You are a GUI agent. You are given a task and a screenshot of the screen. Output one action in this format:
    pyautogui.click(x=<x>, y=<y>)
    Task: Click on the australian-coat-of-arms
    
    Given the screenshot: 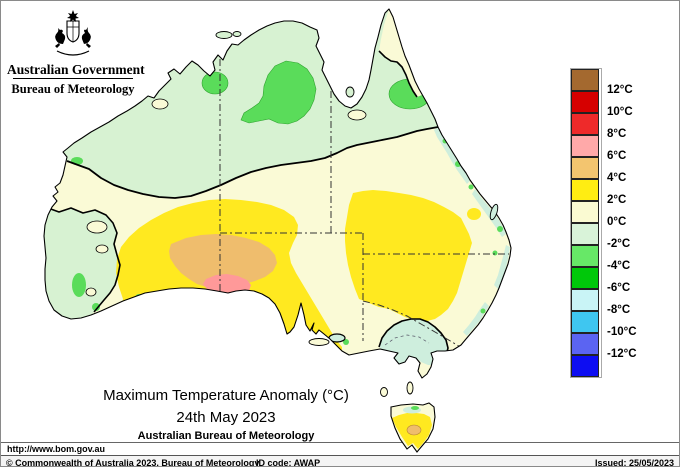 What is the action you would take?
    pyautogui.click(x=73, y=33)
    